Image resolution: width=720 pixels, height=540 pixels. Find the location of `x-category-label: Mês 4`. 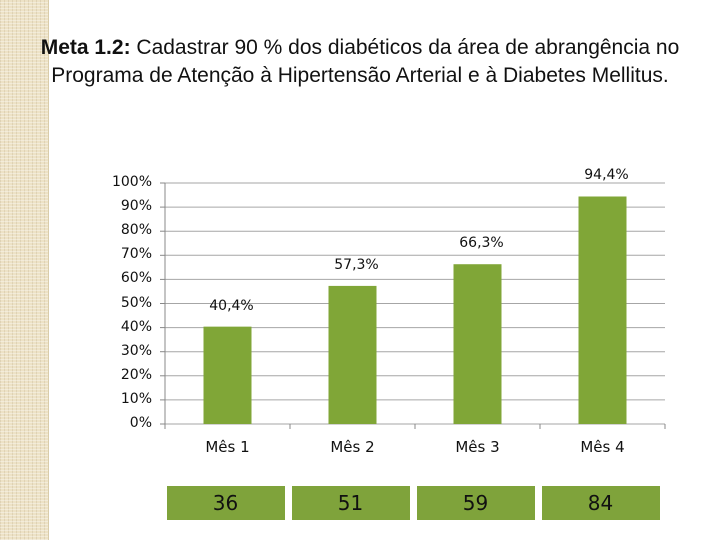

x-category-label: Mês 4 is located at coordinates (602, 447).